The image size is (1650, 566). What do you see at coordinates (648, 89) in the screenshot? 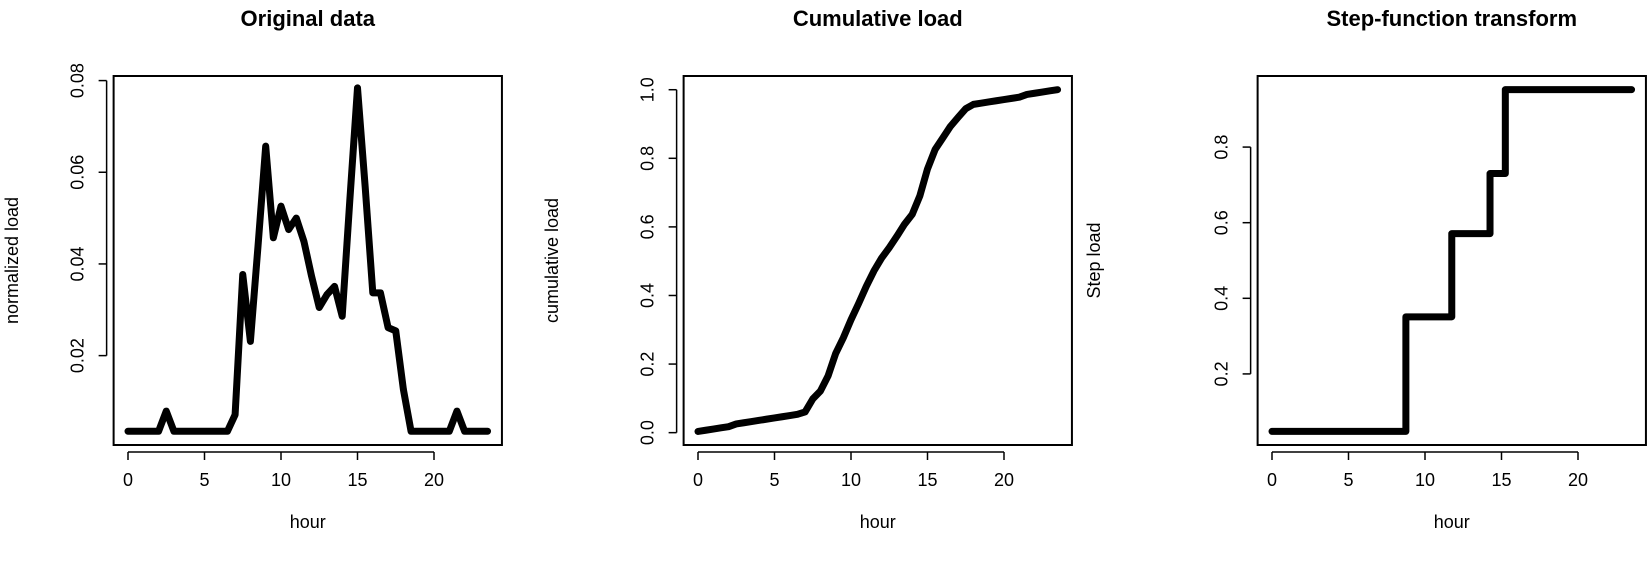
I see `y-tick-label: 1.0` at bounding box center [648, 89].